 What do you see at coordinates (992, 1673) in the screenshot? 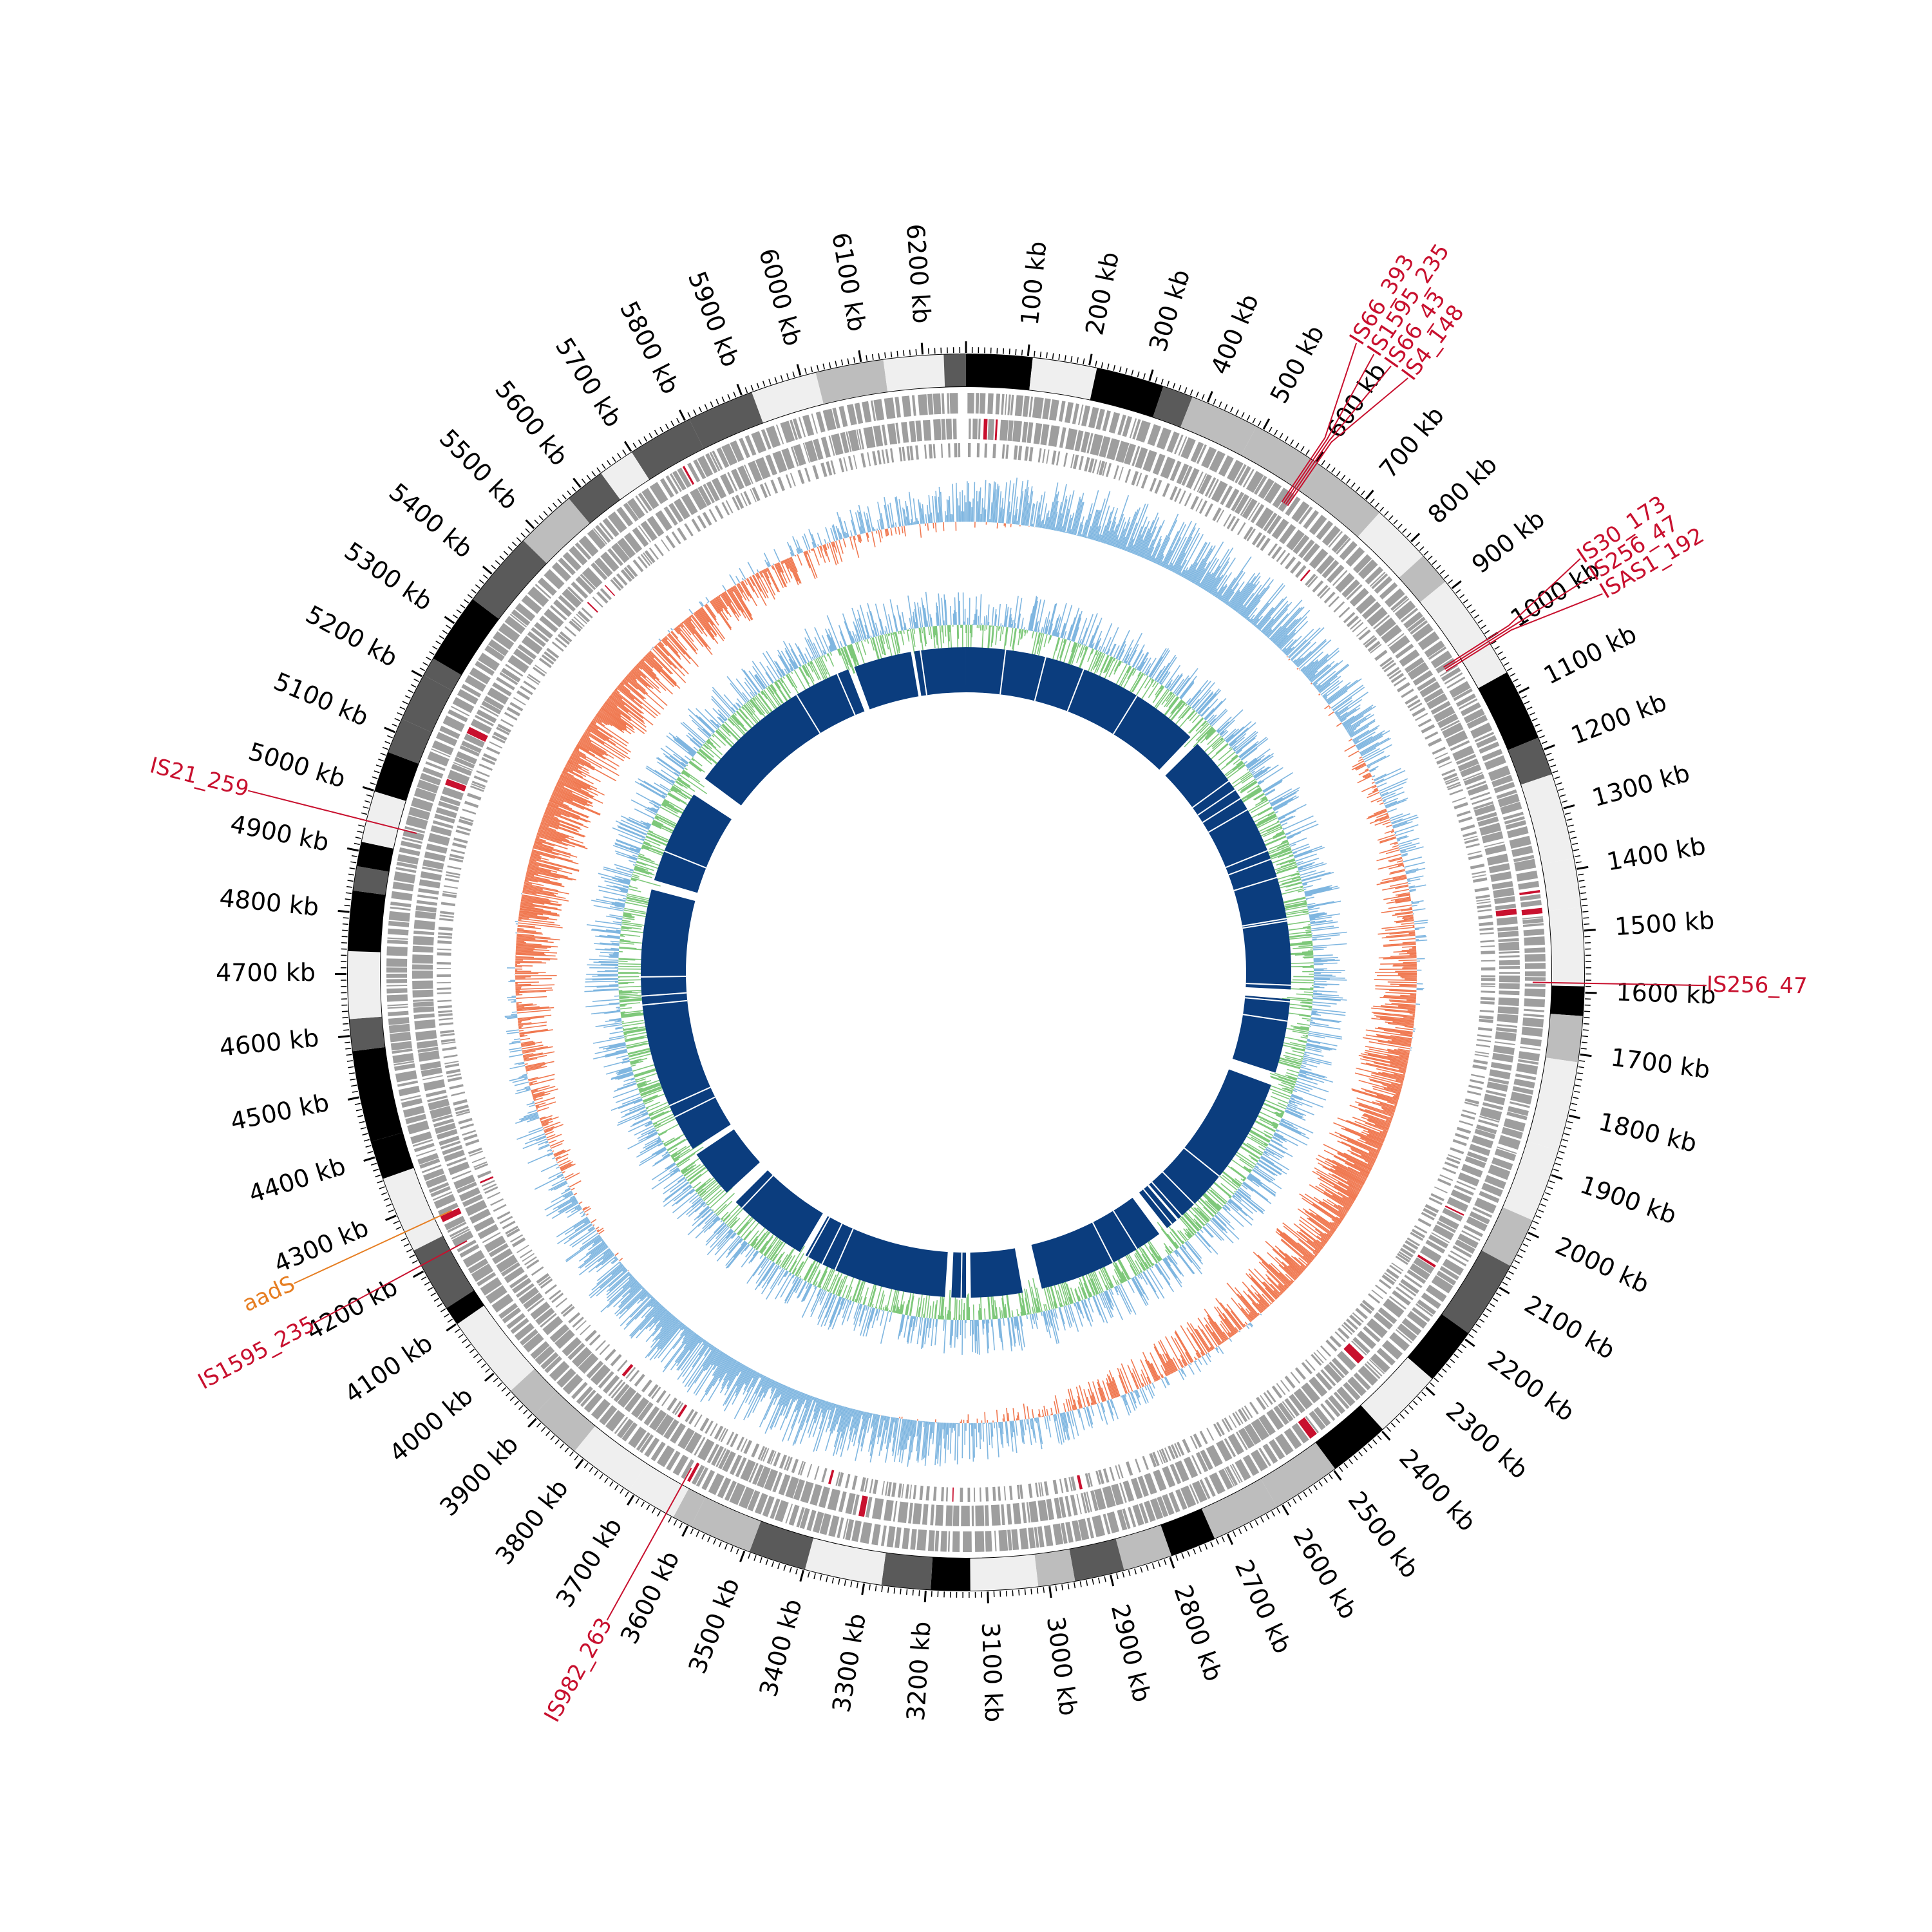
I see `position-tick-label: 3100 kb` at bounding box center [992, 1673].